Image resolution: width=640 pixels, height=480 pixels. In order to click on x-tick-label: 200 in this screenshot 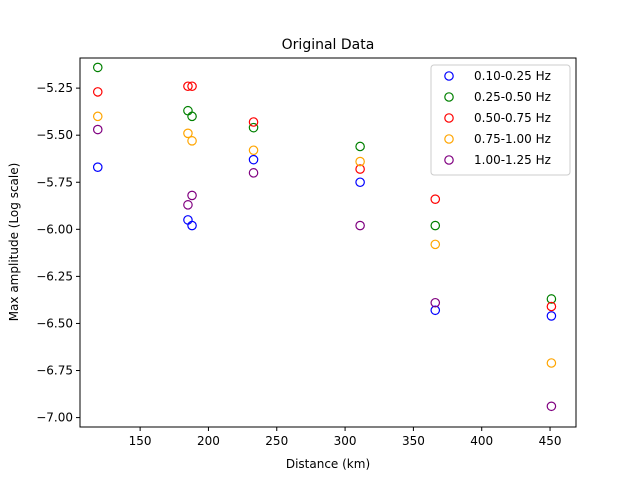, I will do `click(208, 441)`.